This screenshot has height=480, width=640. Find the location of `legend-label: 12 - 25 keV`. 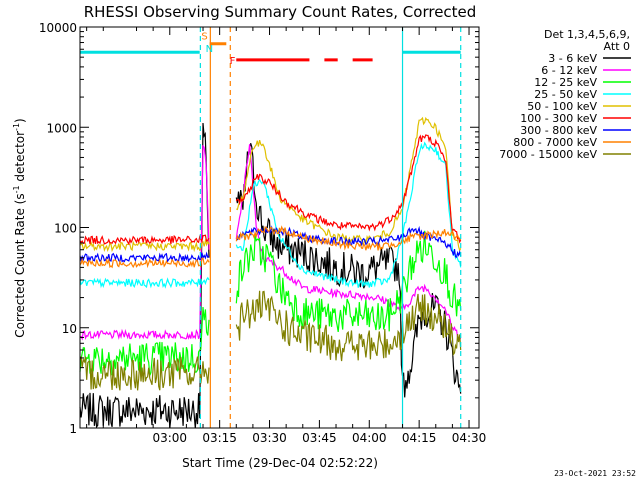

legend-label: 12 - 25 keV is located at coordinates (565, 82).